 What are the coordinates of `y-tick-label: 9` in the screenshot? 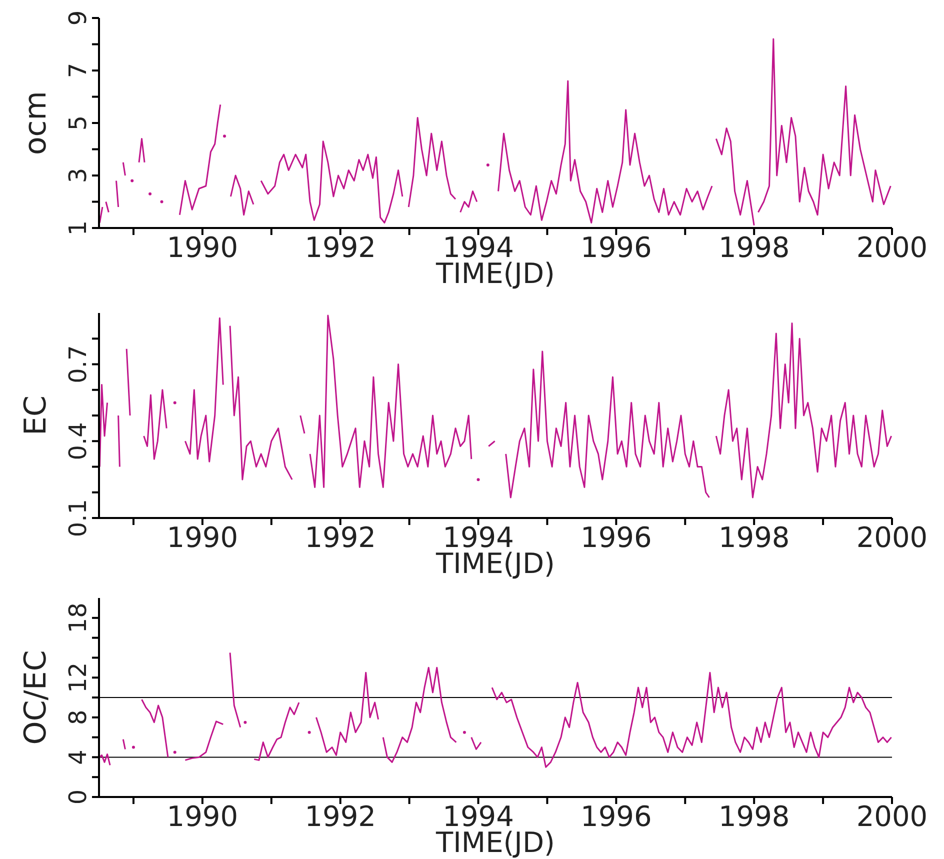 It's located at (78, 18).